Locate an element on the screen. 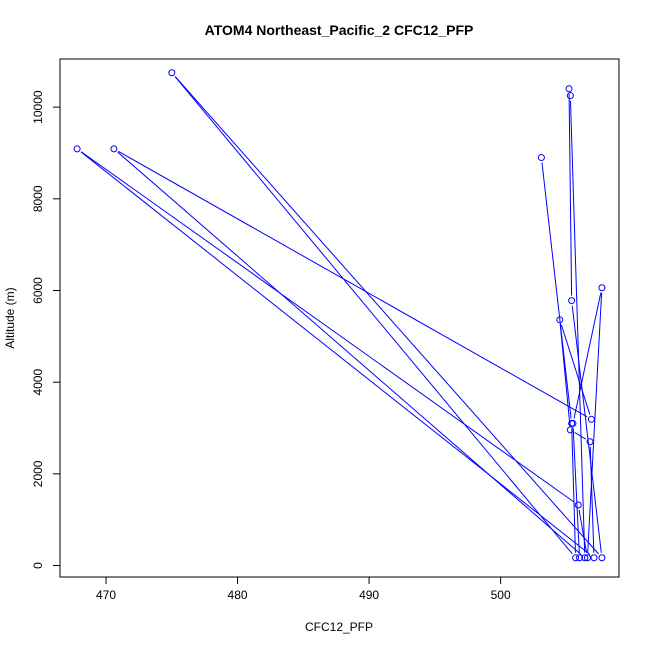  chart-title: ATOM4 Northeast_Pacific_2 CFC12_PFP is located at coordinates (339, 30).